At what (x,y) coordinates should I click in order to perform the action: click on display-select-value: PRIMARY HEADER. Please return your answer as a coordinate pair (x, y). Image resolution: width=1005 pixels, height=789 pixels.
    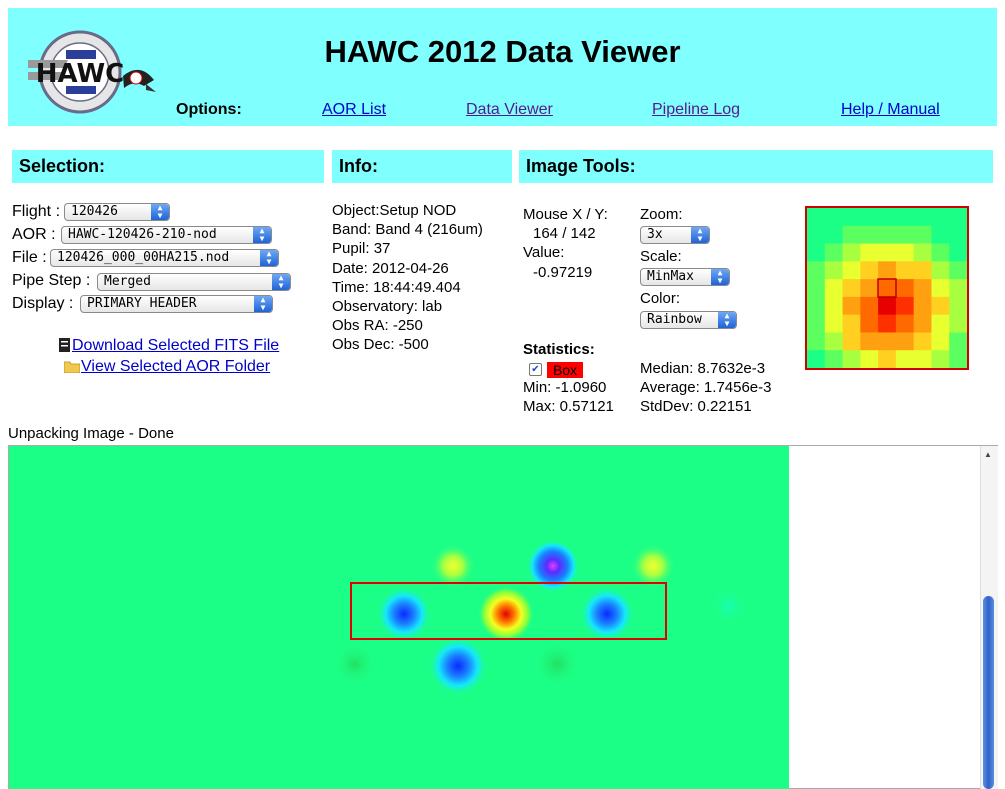
    Looking at the image, I should click on (142, 303).